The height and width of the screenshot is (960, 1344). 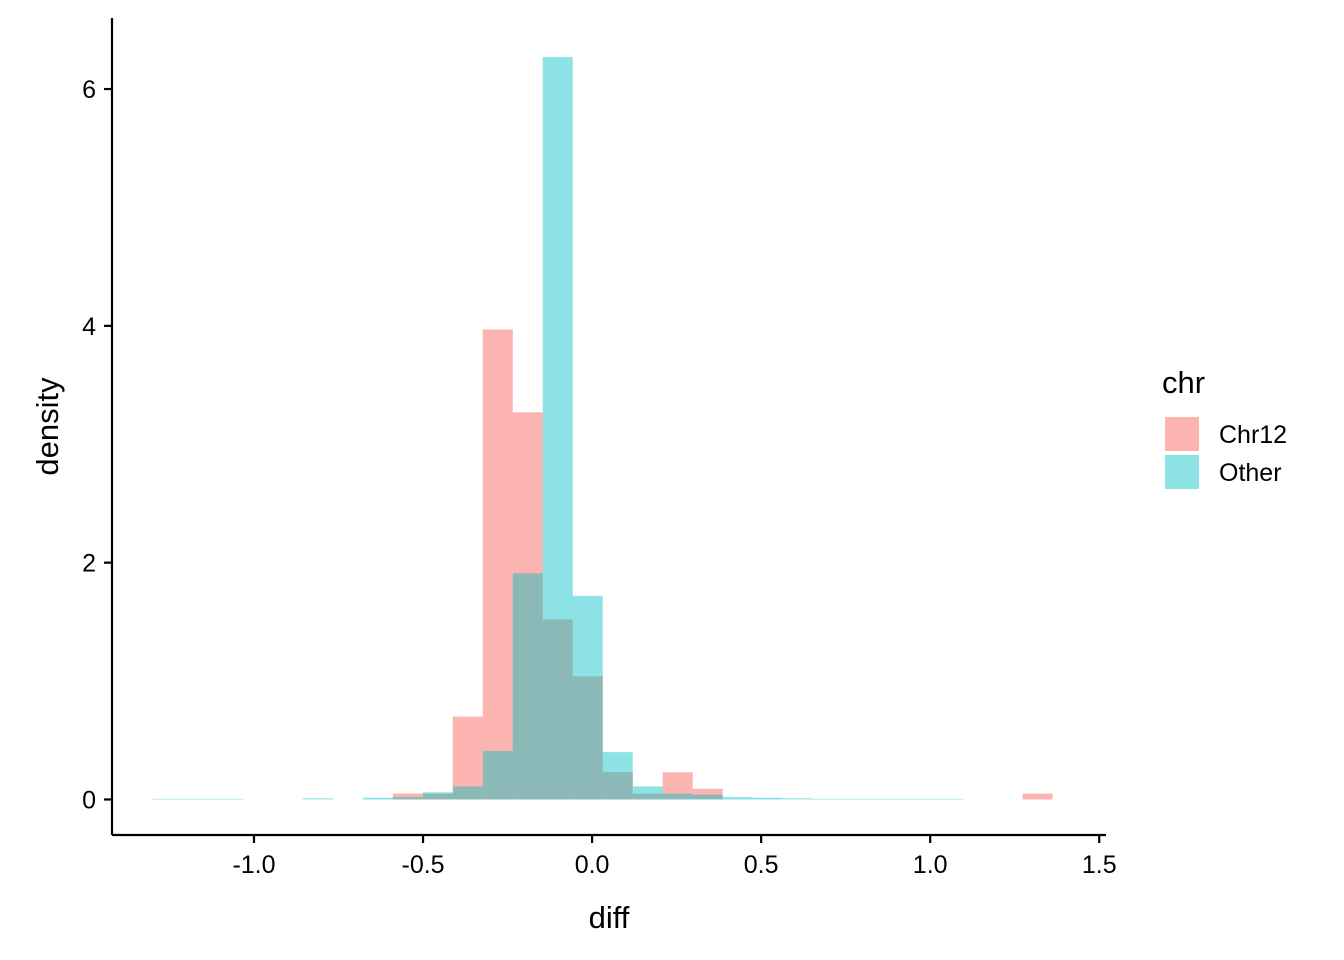 What do you see at coordinates (47, 426) in the screenshot?
I see `y-axis-title: density` at bounding box center [47, 426].